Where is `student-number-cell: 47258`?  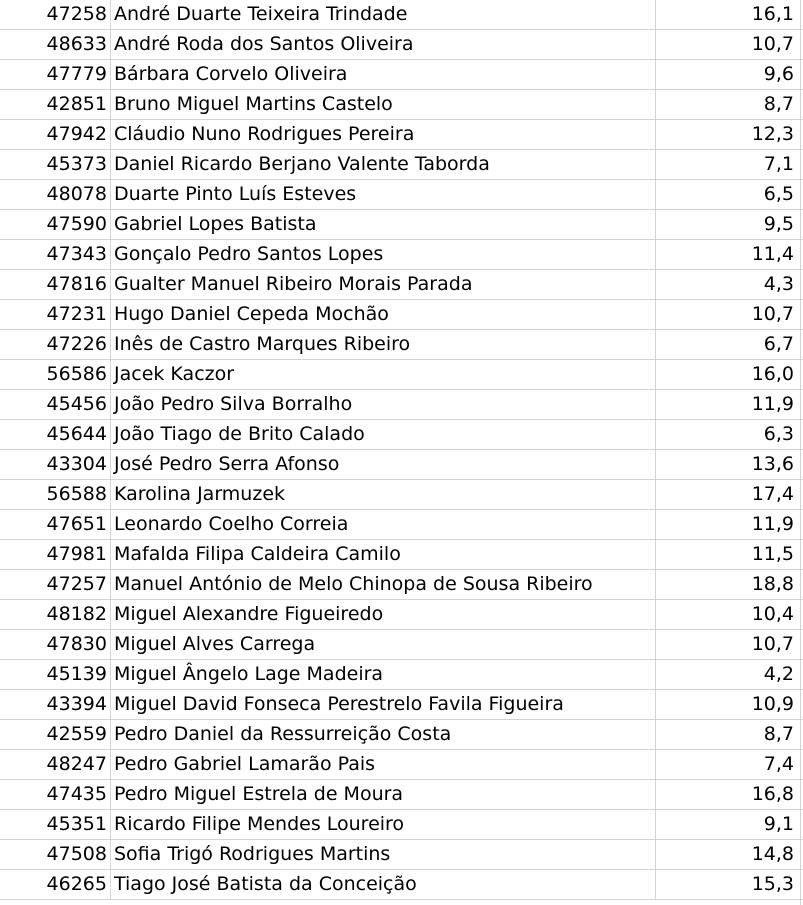
student-number-cell: 47258 is located at coordinates (55, 14).